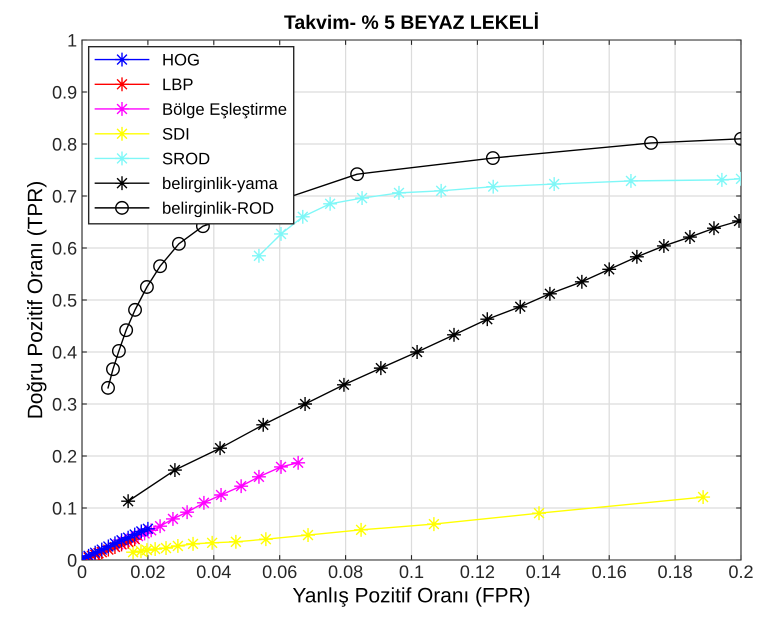 Image resolution: width=760 pixels, height=628 pixels. What do you see at coordinates (64, 92) in the screenshot?
I see `y-tick-label: 0.9` at bounding box center [64, 92].